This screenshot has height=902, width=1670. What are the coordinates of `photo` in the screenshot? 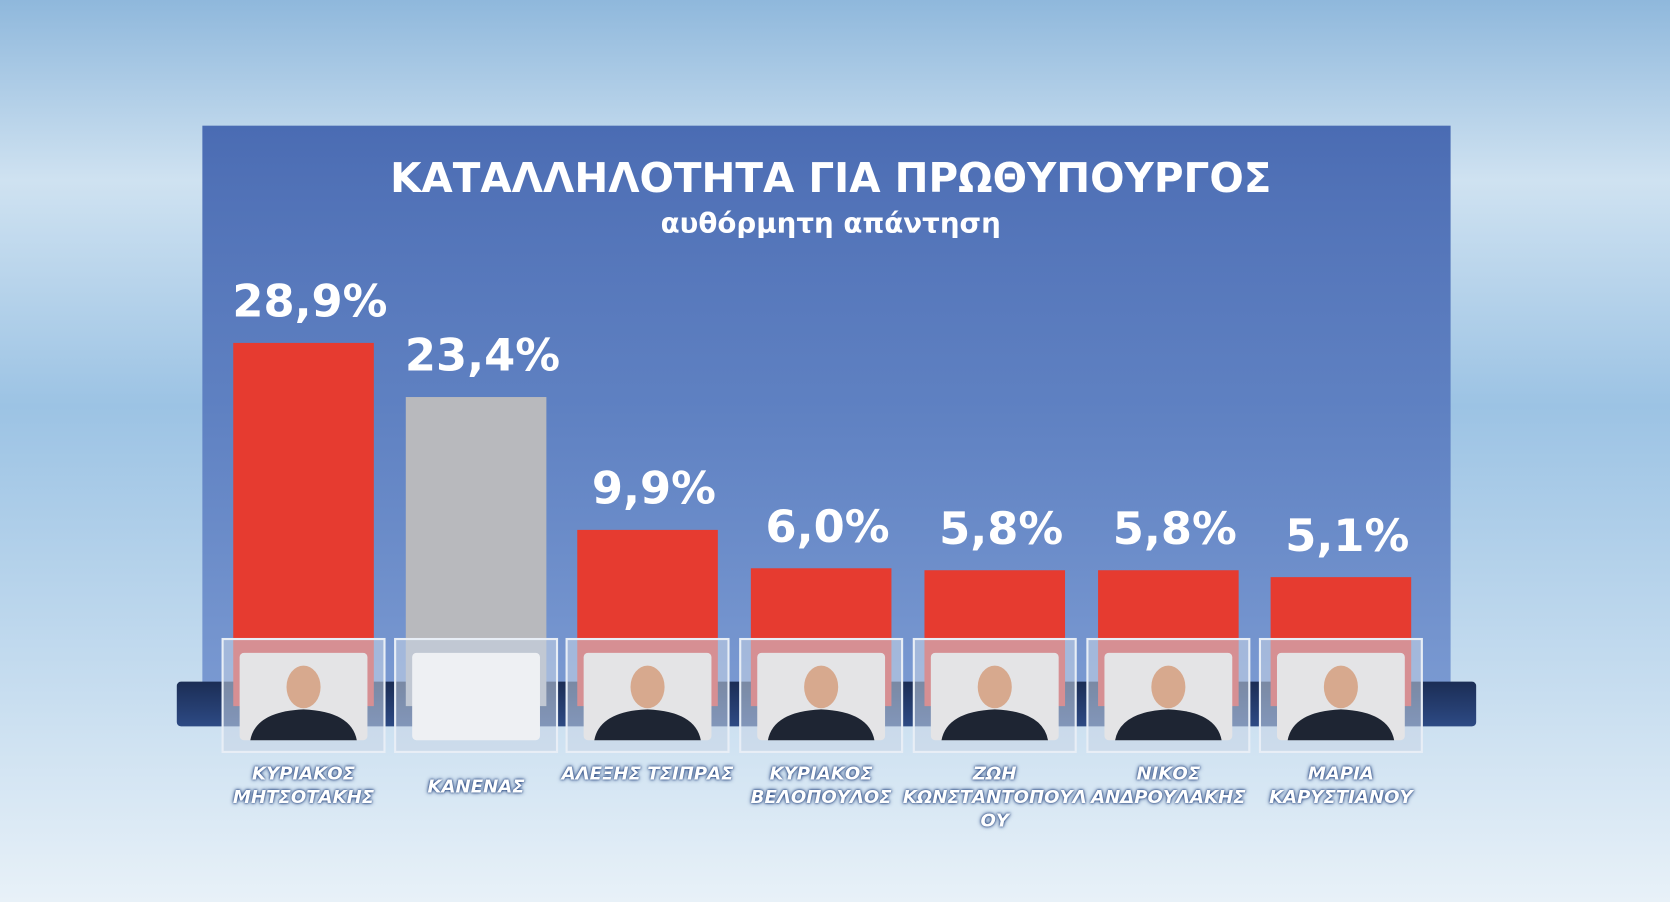 It's located at (476, 696).